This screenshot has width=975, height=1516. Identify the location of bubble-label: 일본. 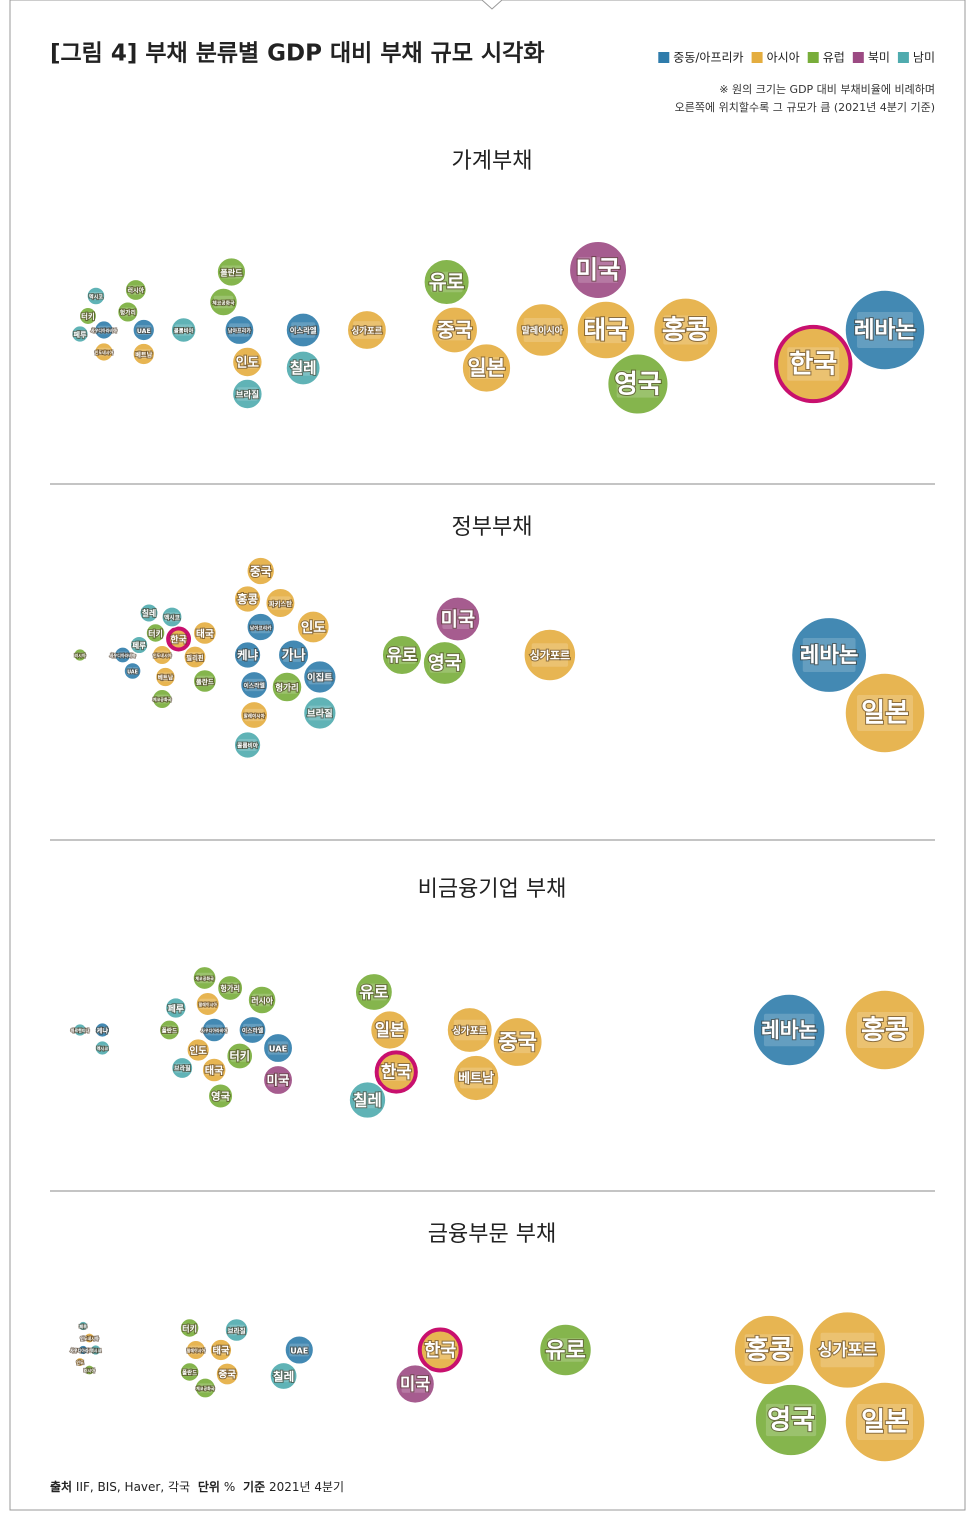
(885, 1423).